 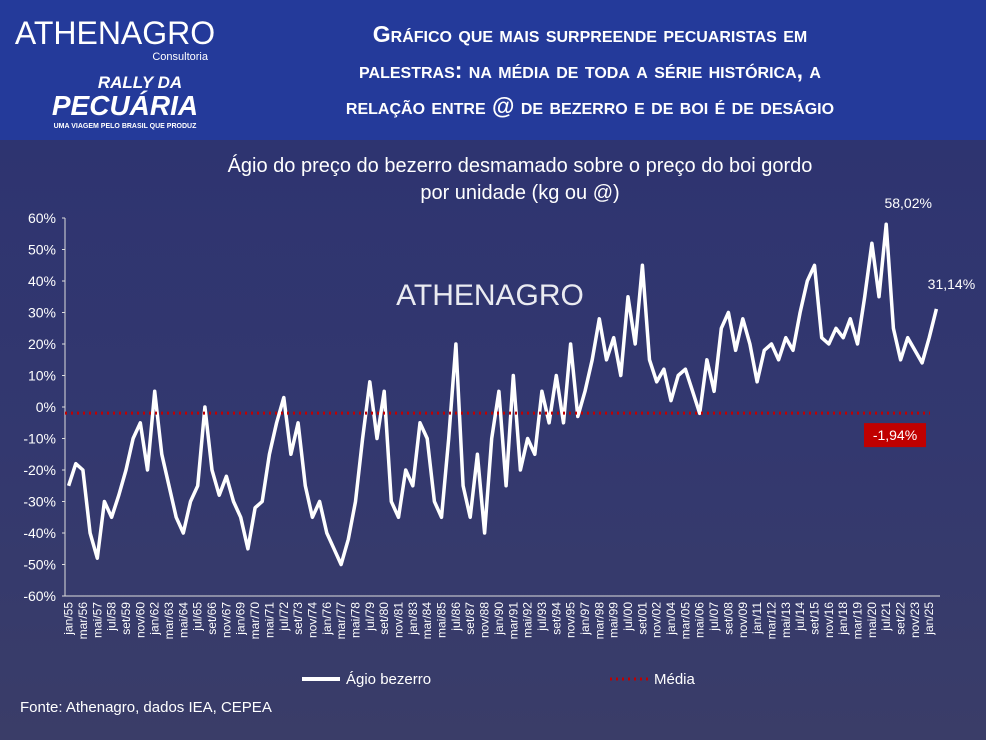 What do you see at coordinates (42, 250) in the screenshot?
I see `y-tick-label: 50%` at bounding box center [42, 250].